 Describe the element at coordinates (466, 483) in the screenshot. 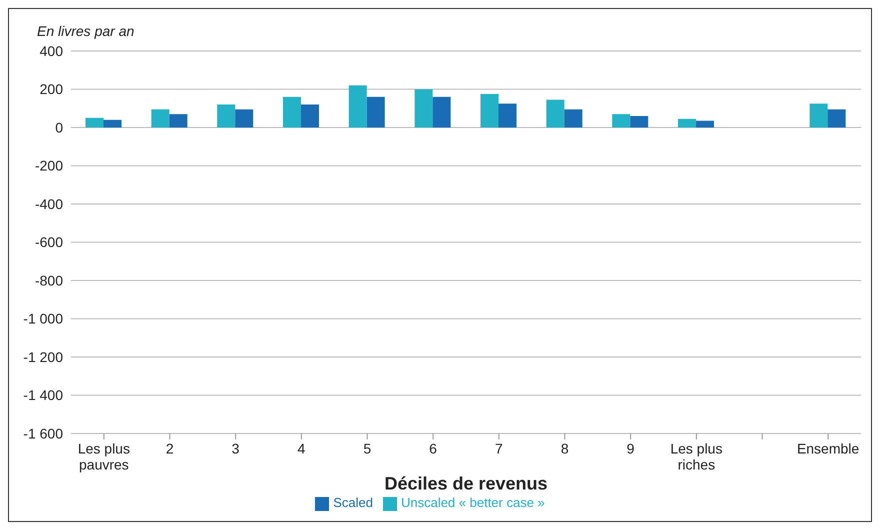

I see `x-axis-title: Déciles de revenus` at that location.